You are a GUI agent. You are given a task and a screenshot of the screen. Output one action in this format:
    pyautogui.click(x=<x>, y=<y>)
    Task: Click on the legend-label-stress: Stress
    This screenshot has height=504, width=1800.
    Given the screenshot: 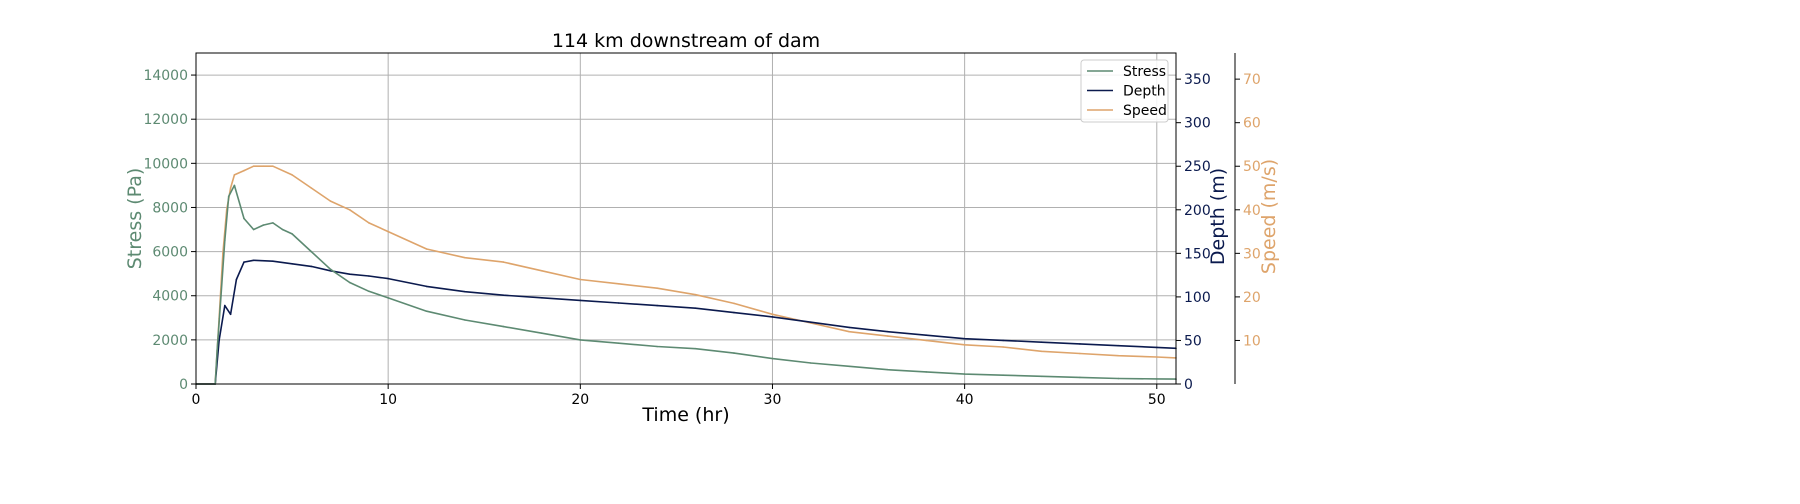 What is the action you would take?
    pyautogui.click(x=1144, y=72)
    